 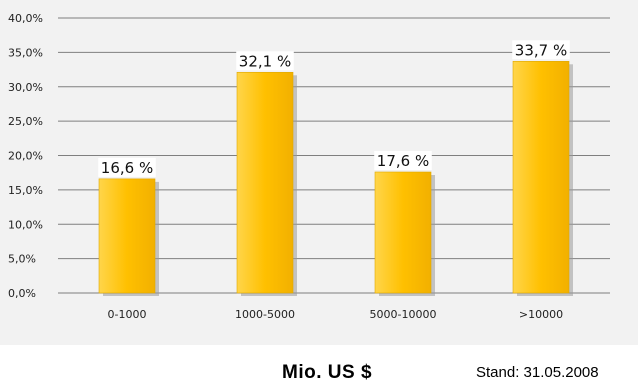 I want to click on date-note: Stand: 31.05.2008, so click(x=537, y=372).